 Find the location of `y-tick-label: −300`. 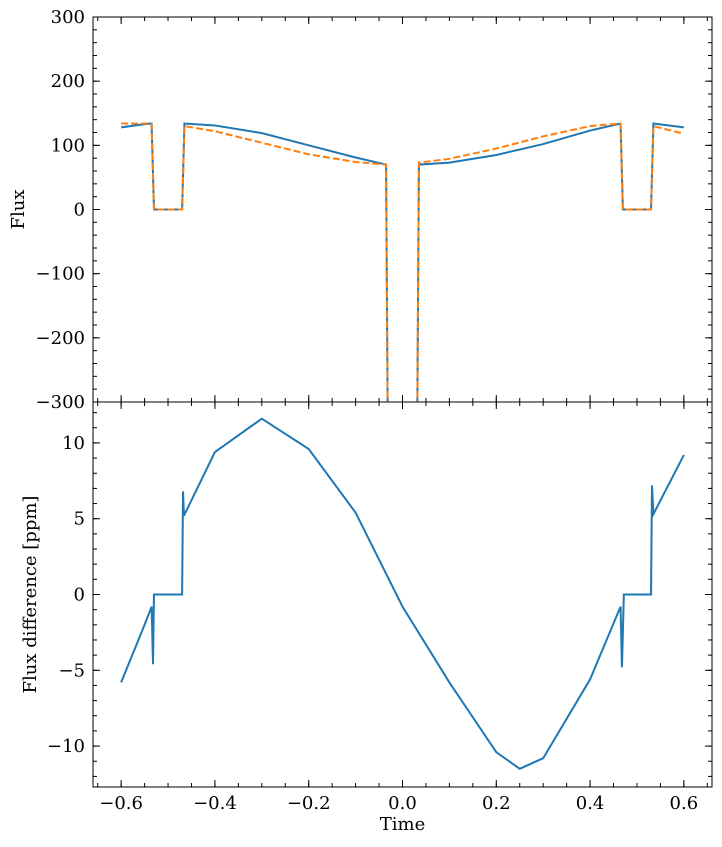

y-tick-label: −300 is located at coordinates (60, 402).